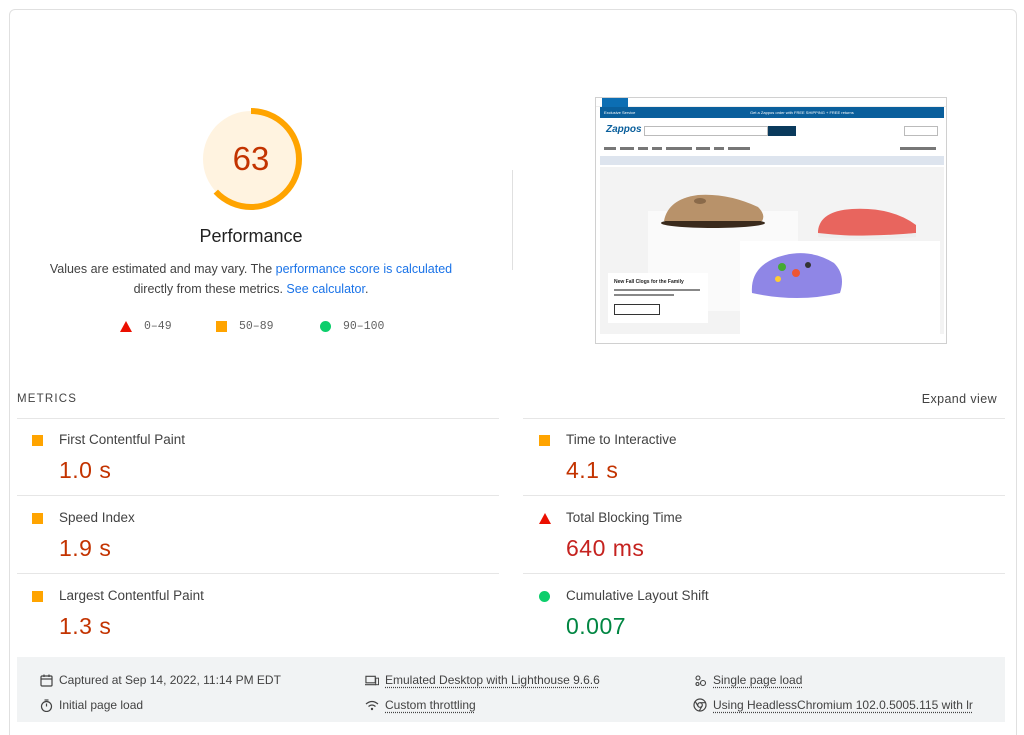 The width and height of the screenshot is (1024, 735). I want to click on performance-gauge: 63, so click(251, 159).